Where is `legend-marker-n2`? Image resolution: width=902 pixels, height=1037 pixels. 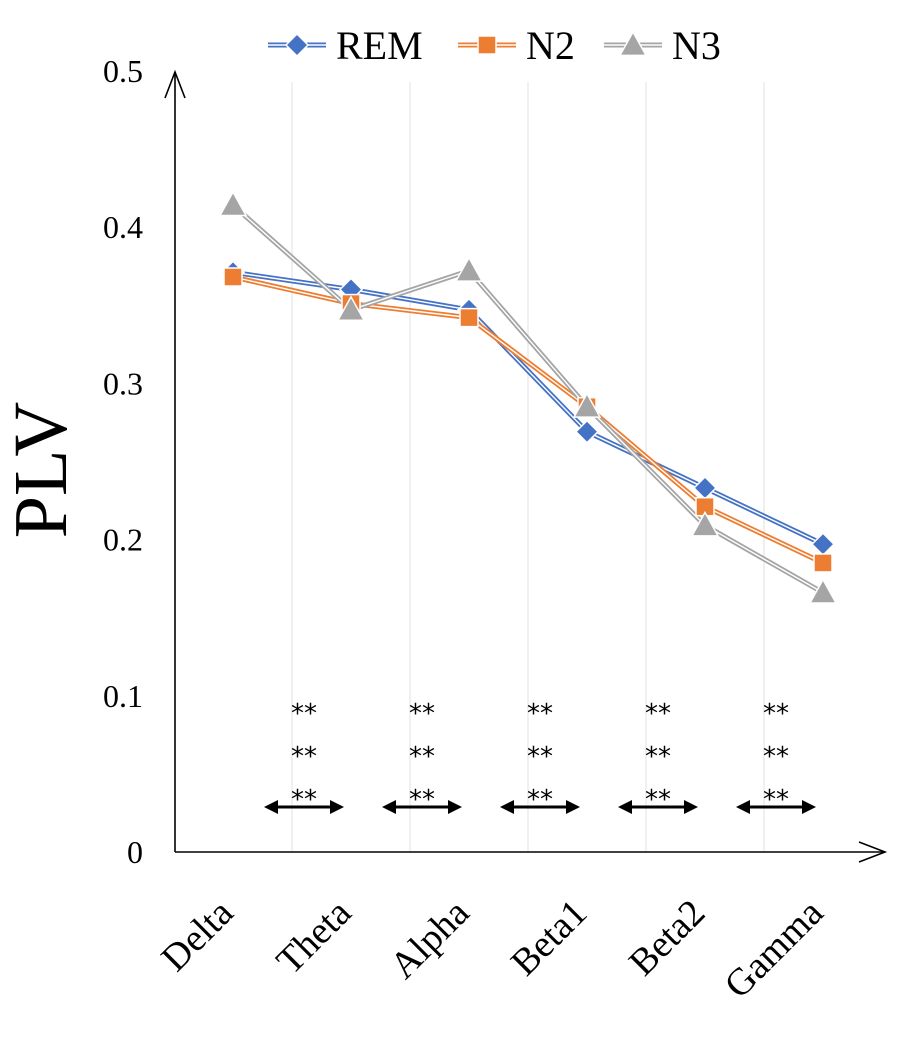
legend-marker-n2 is located at coordinates (487, 45).